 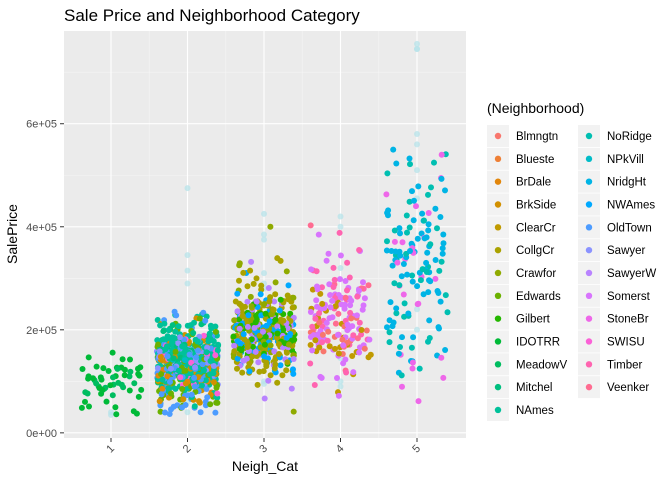 What do you see at coordinates (627, 183) in the screenshot?
I see `legend-label: NridgHt` at bounding box center [627, 183].